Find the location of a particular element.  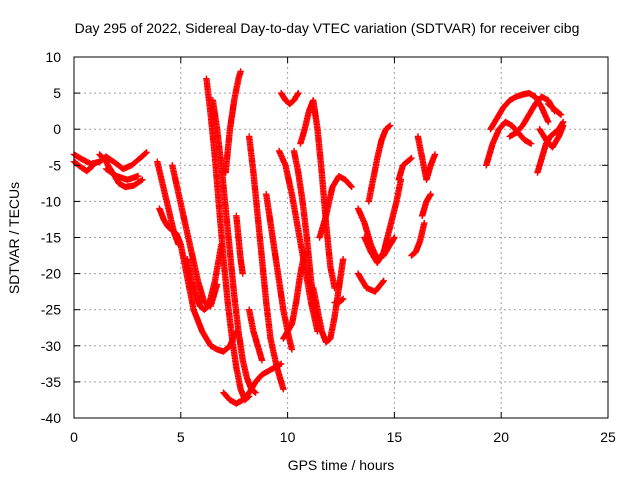

y-tick-label: -40 is located at coordinates (51, 418).